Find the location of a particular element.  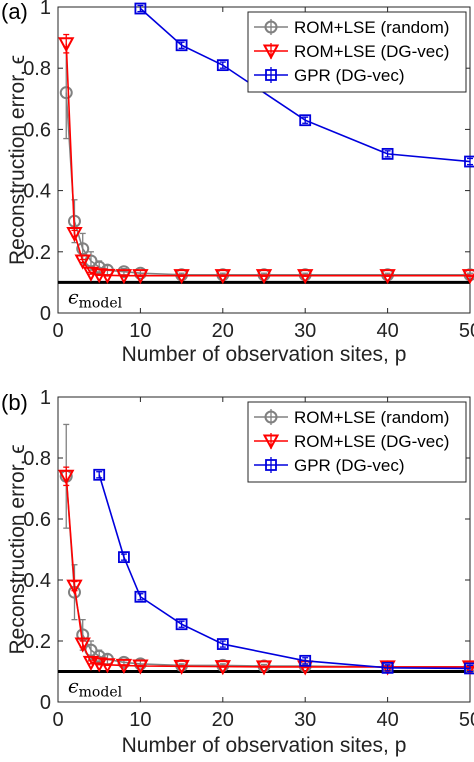

series-line is located at coordinates (305, 85).